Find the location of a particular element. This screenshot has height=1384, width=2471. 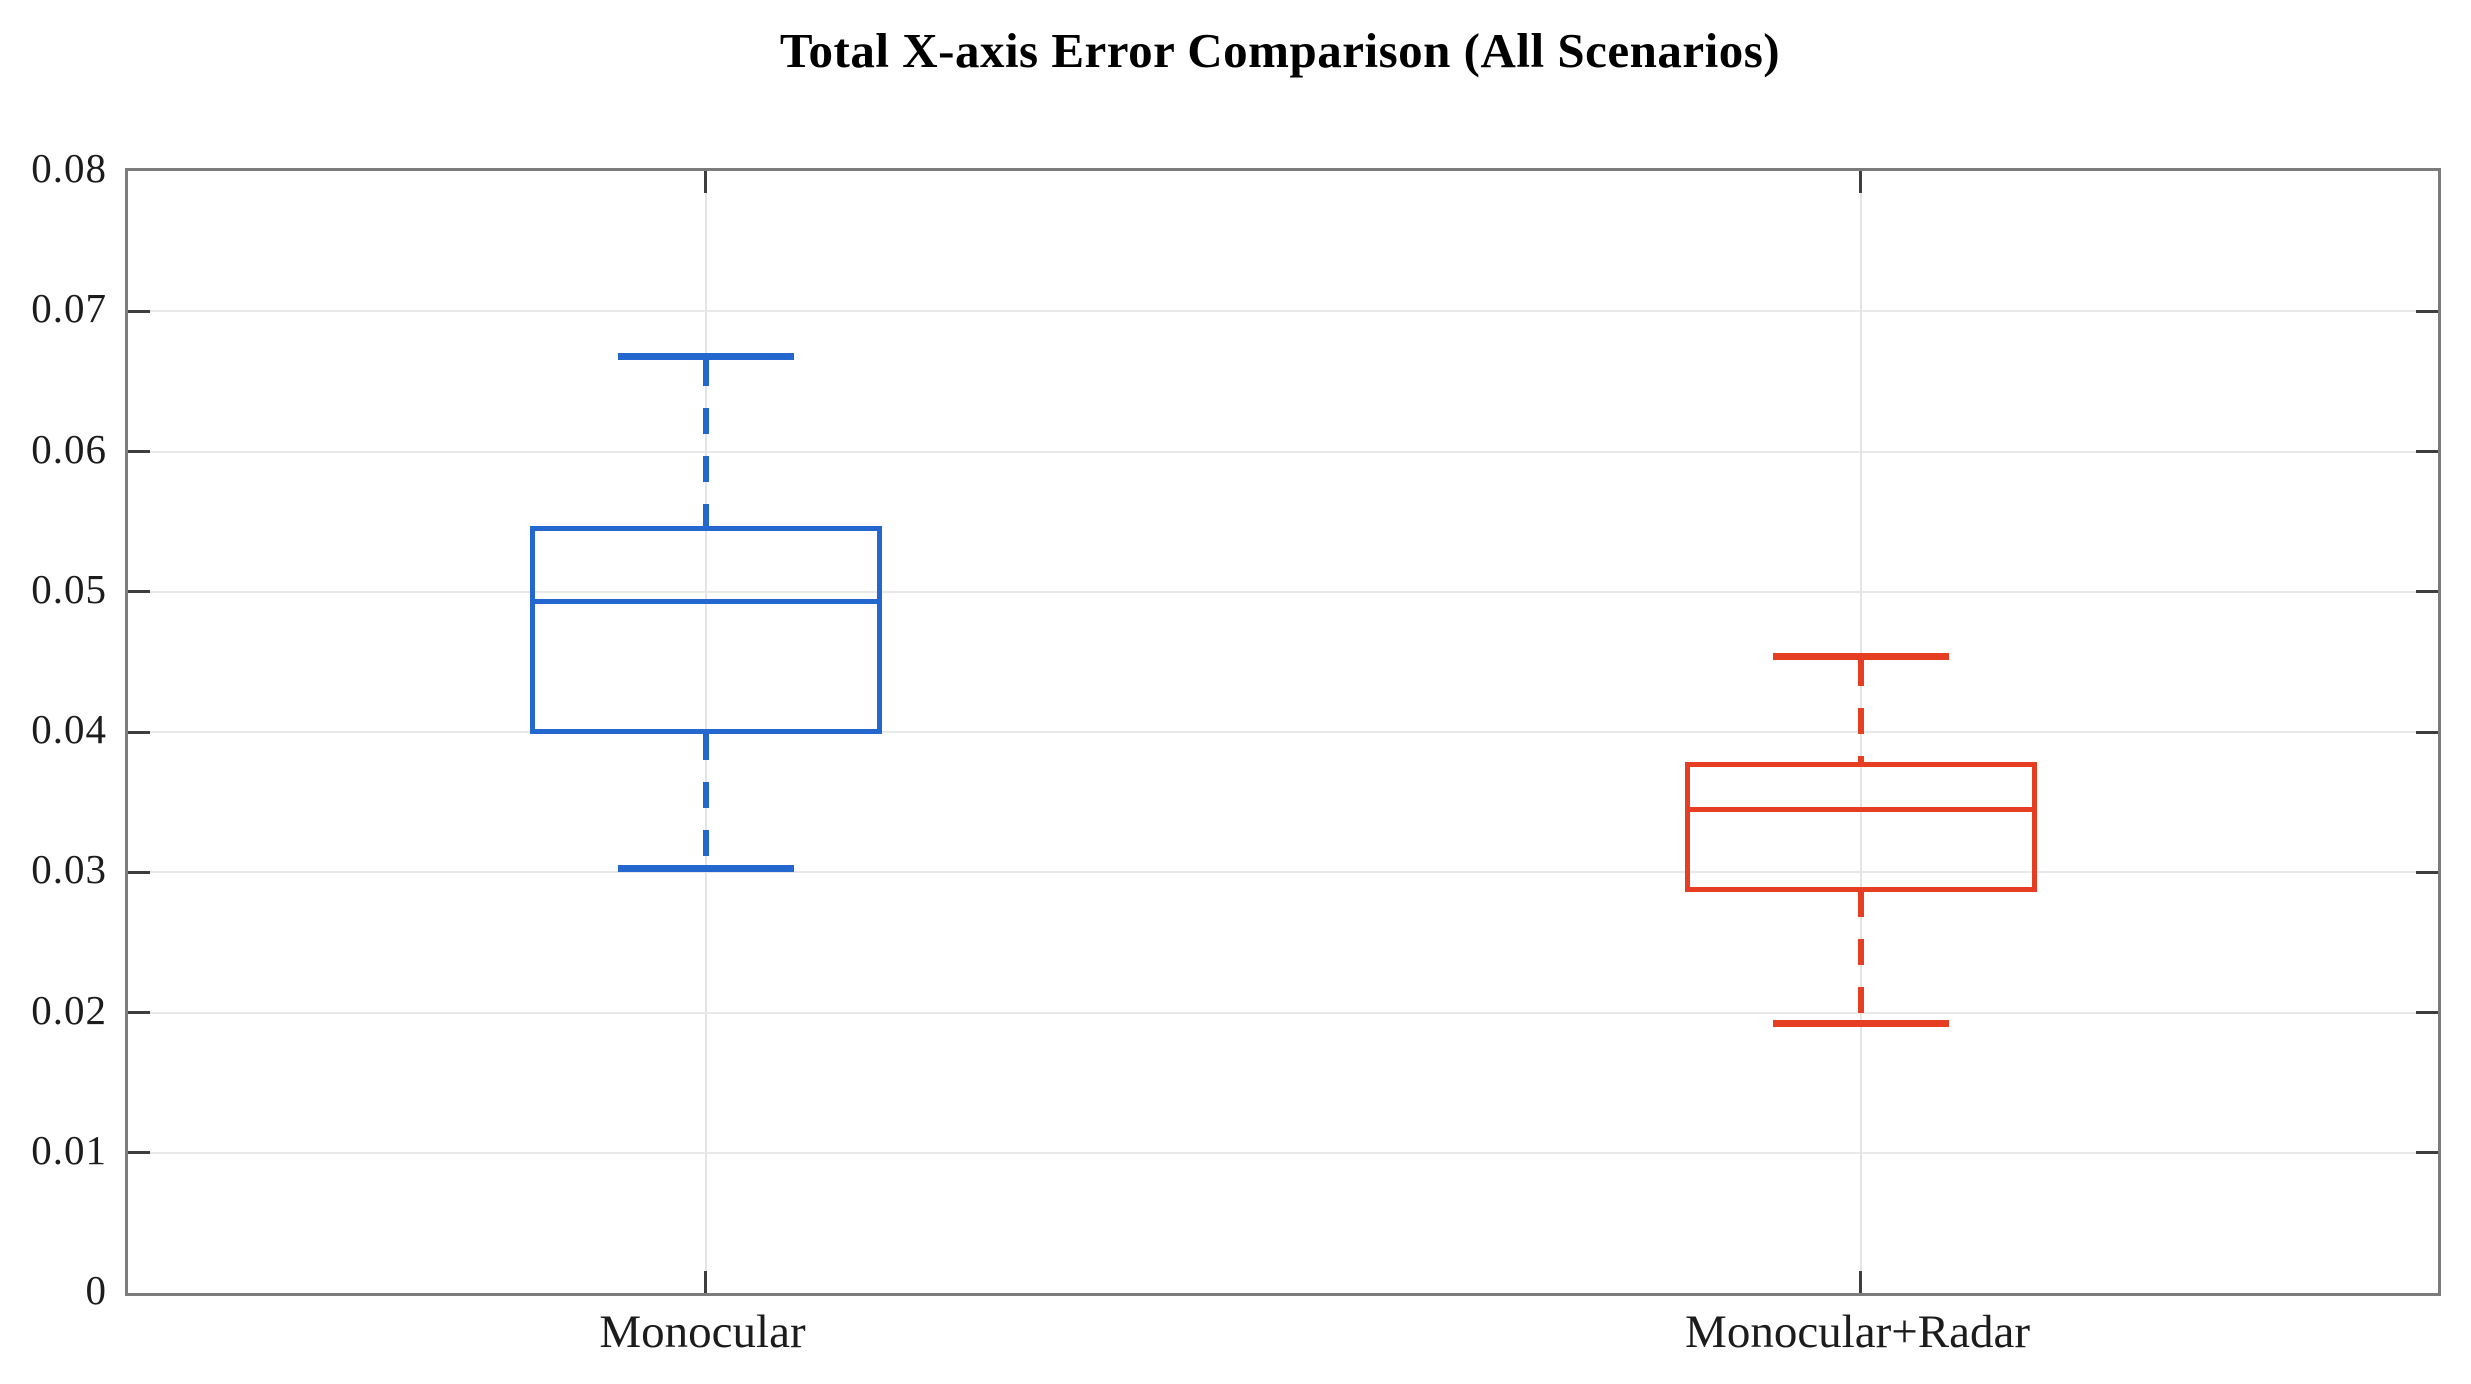

x-category-label: Monocular is located at coordinates (702, 1332).